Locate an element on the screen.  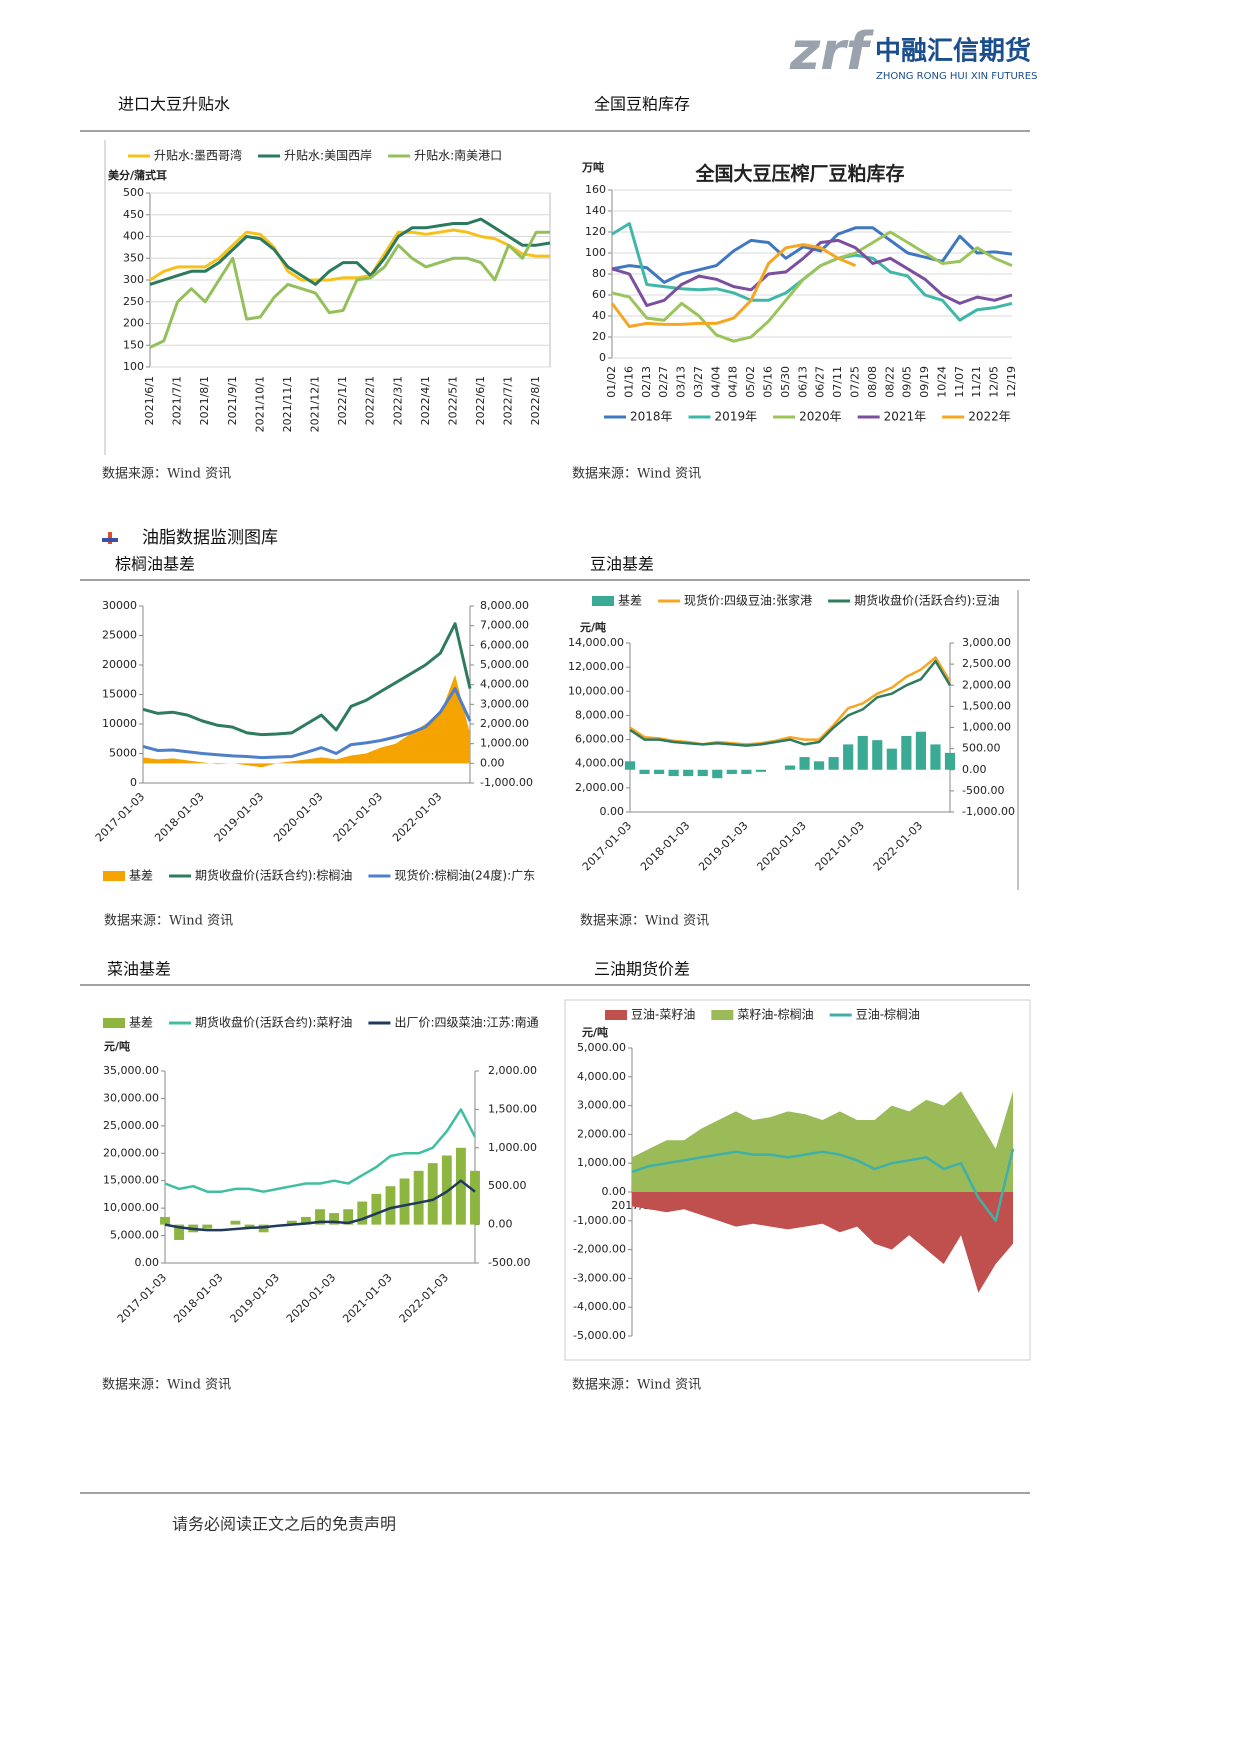
legend-swatch is located at coordinates (603, 601).